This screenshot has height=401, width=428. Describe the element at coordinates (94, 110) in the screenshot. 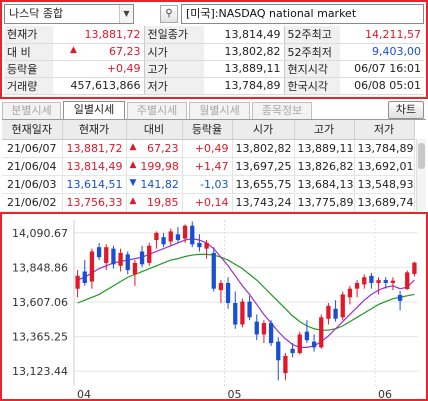

I see `tab-daily: 일별시세` at that location.